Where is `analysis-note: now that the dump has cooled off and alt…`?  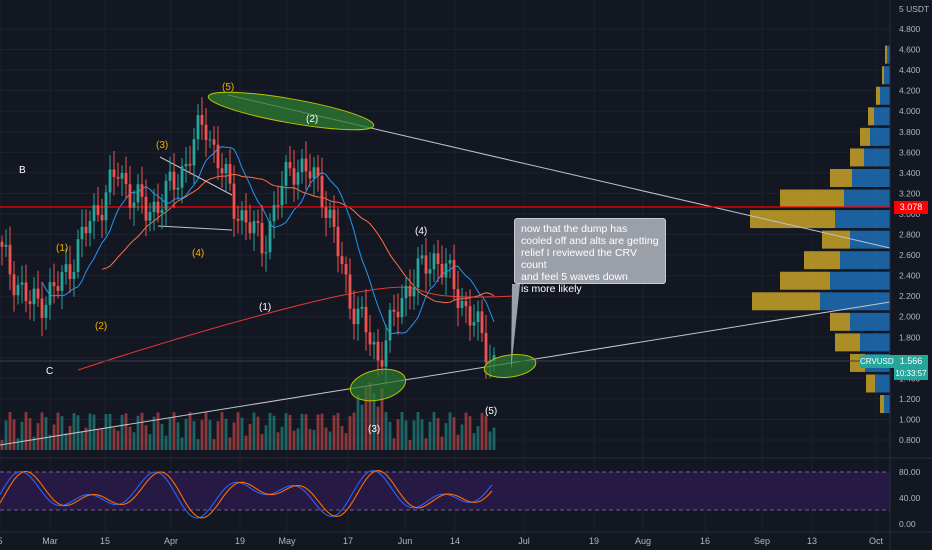
analysis-note: now that the dump has cooled off and alt… is located at coordinates (590, 256).